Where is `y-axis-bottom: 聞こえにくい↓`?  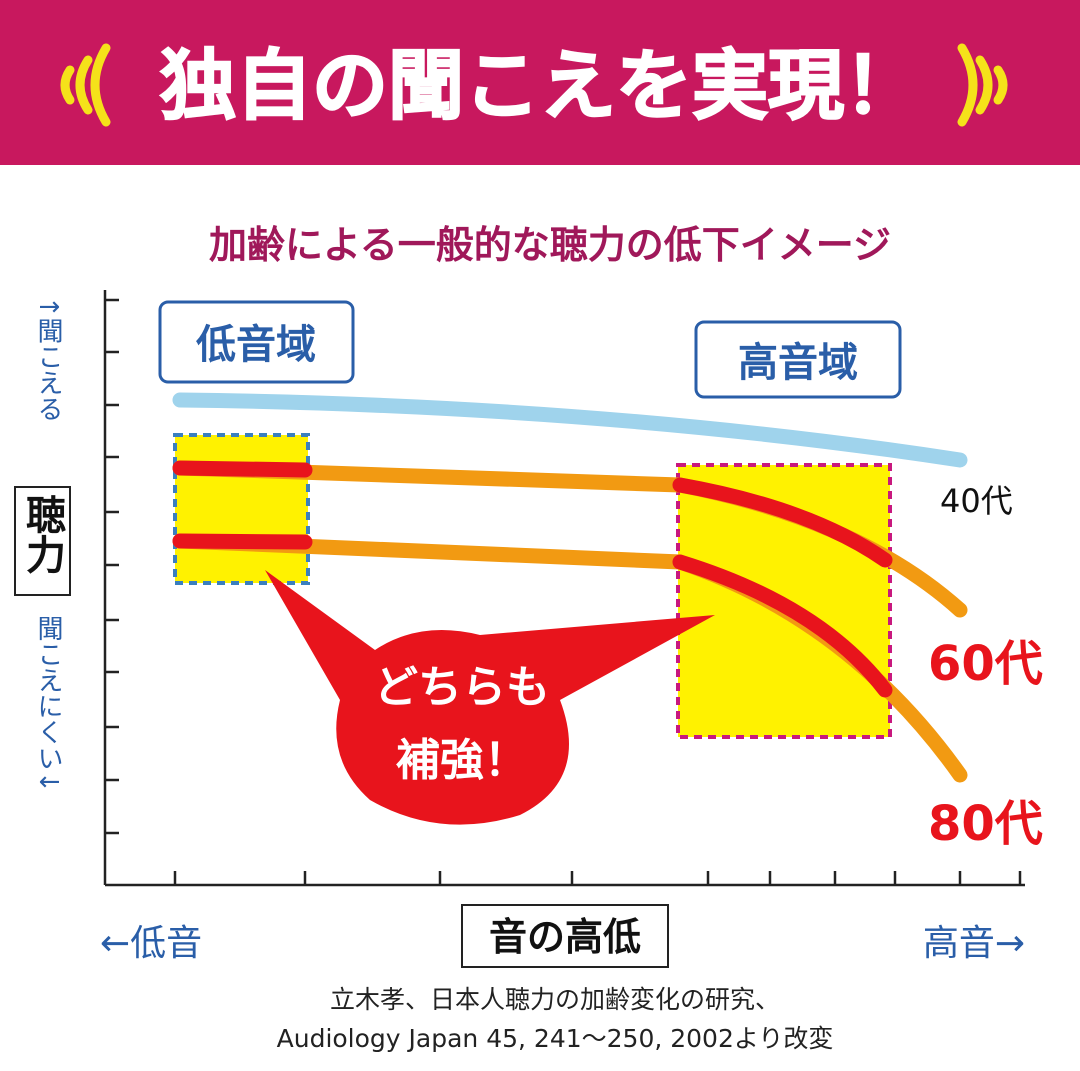 y-axis-bottom: 聞こえにくい↓ is located at coordinates (48, 704).